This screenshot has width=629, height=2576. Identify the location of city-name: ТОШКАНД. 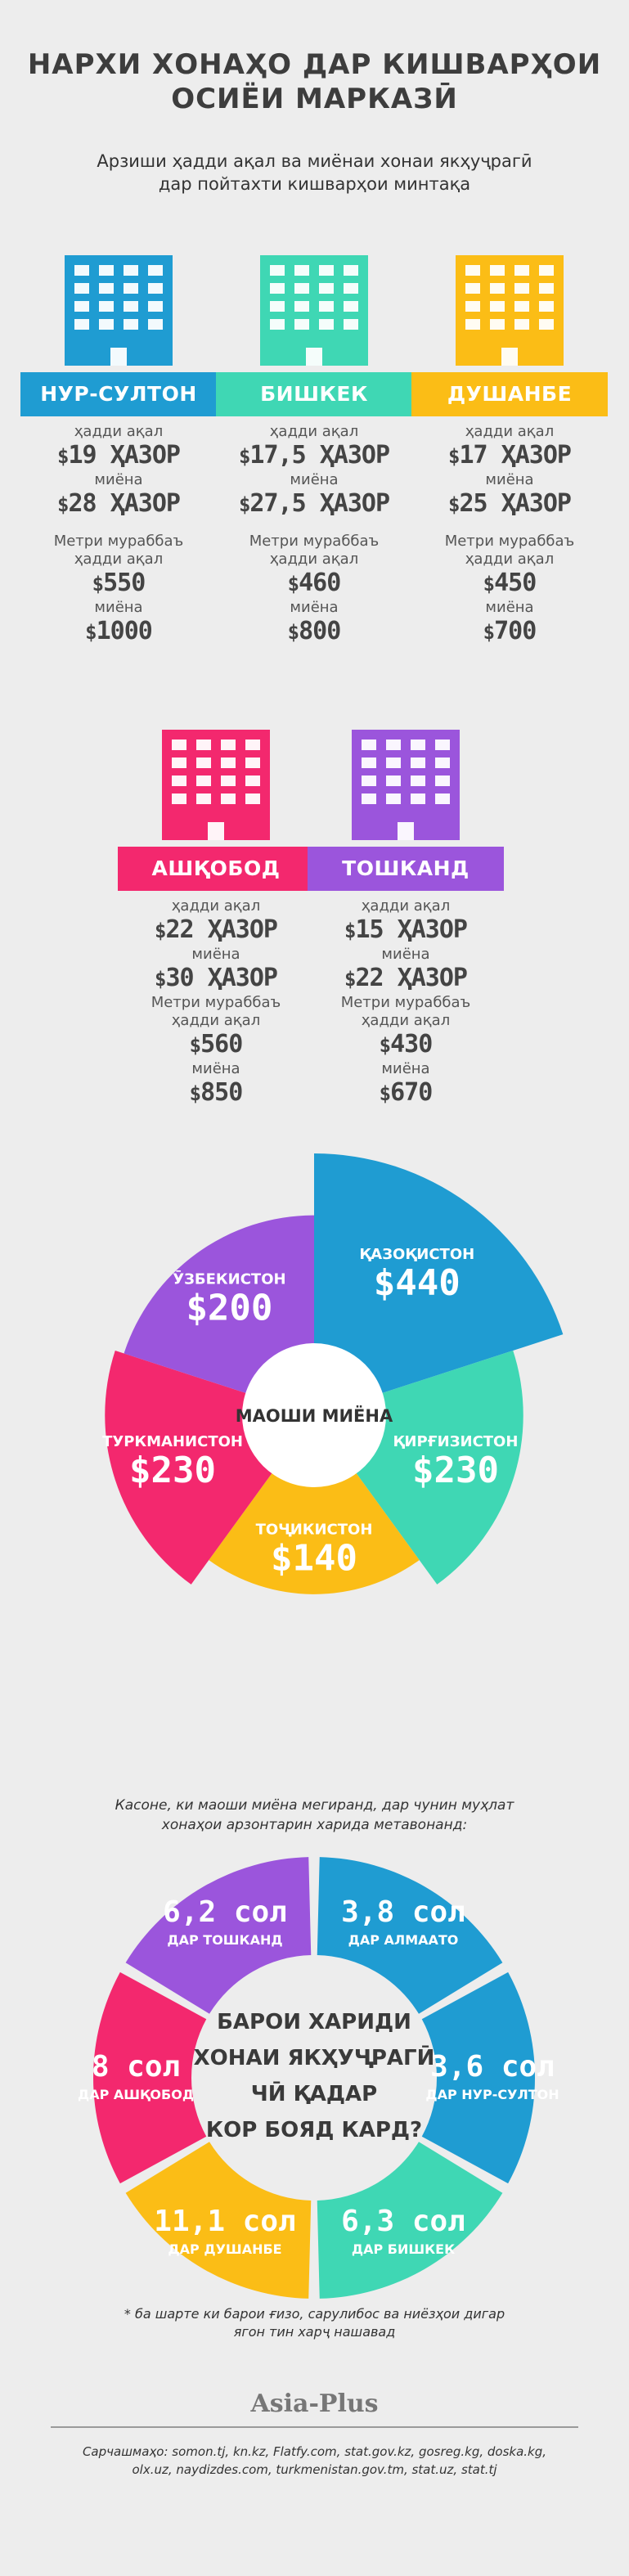
(406, 869).